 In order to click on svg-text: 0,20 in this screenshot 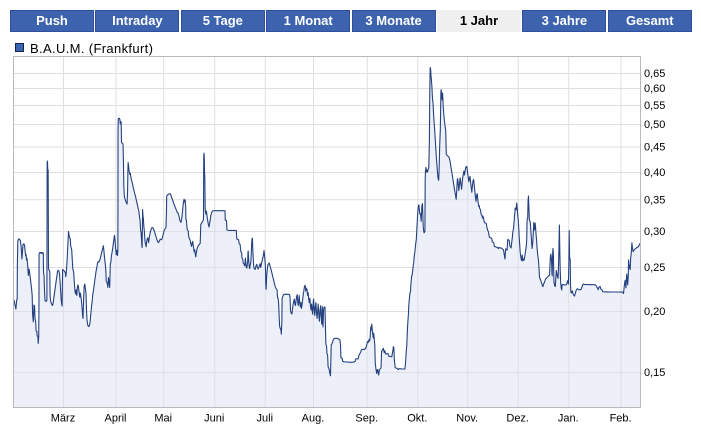, I will do `click(654, 312)`.